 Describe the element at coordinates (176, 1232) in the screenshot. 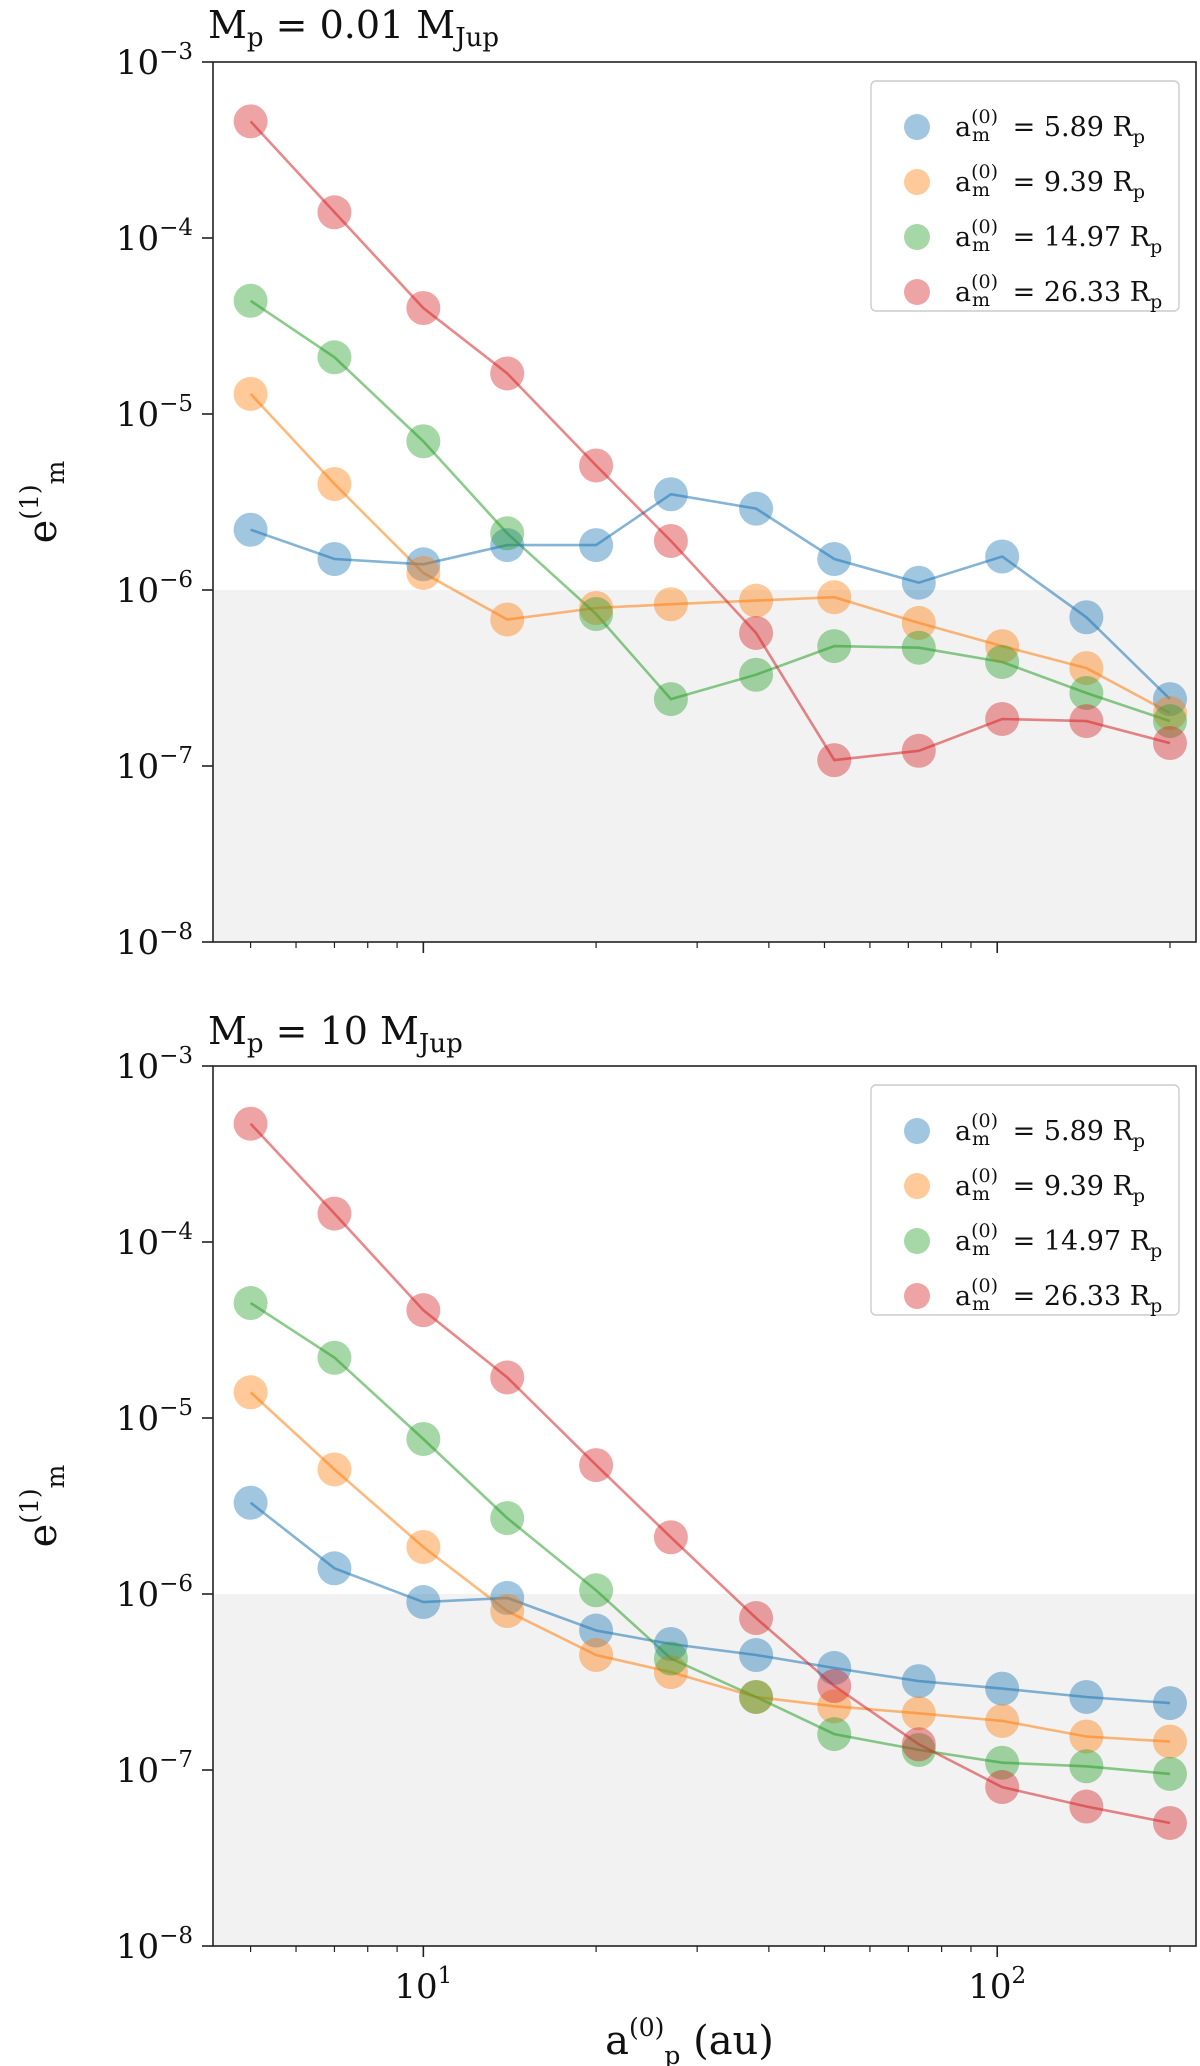

I see `y-tick-exponent: −4` at that location.